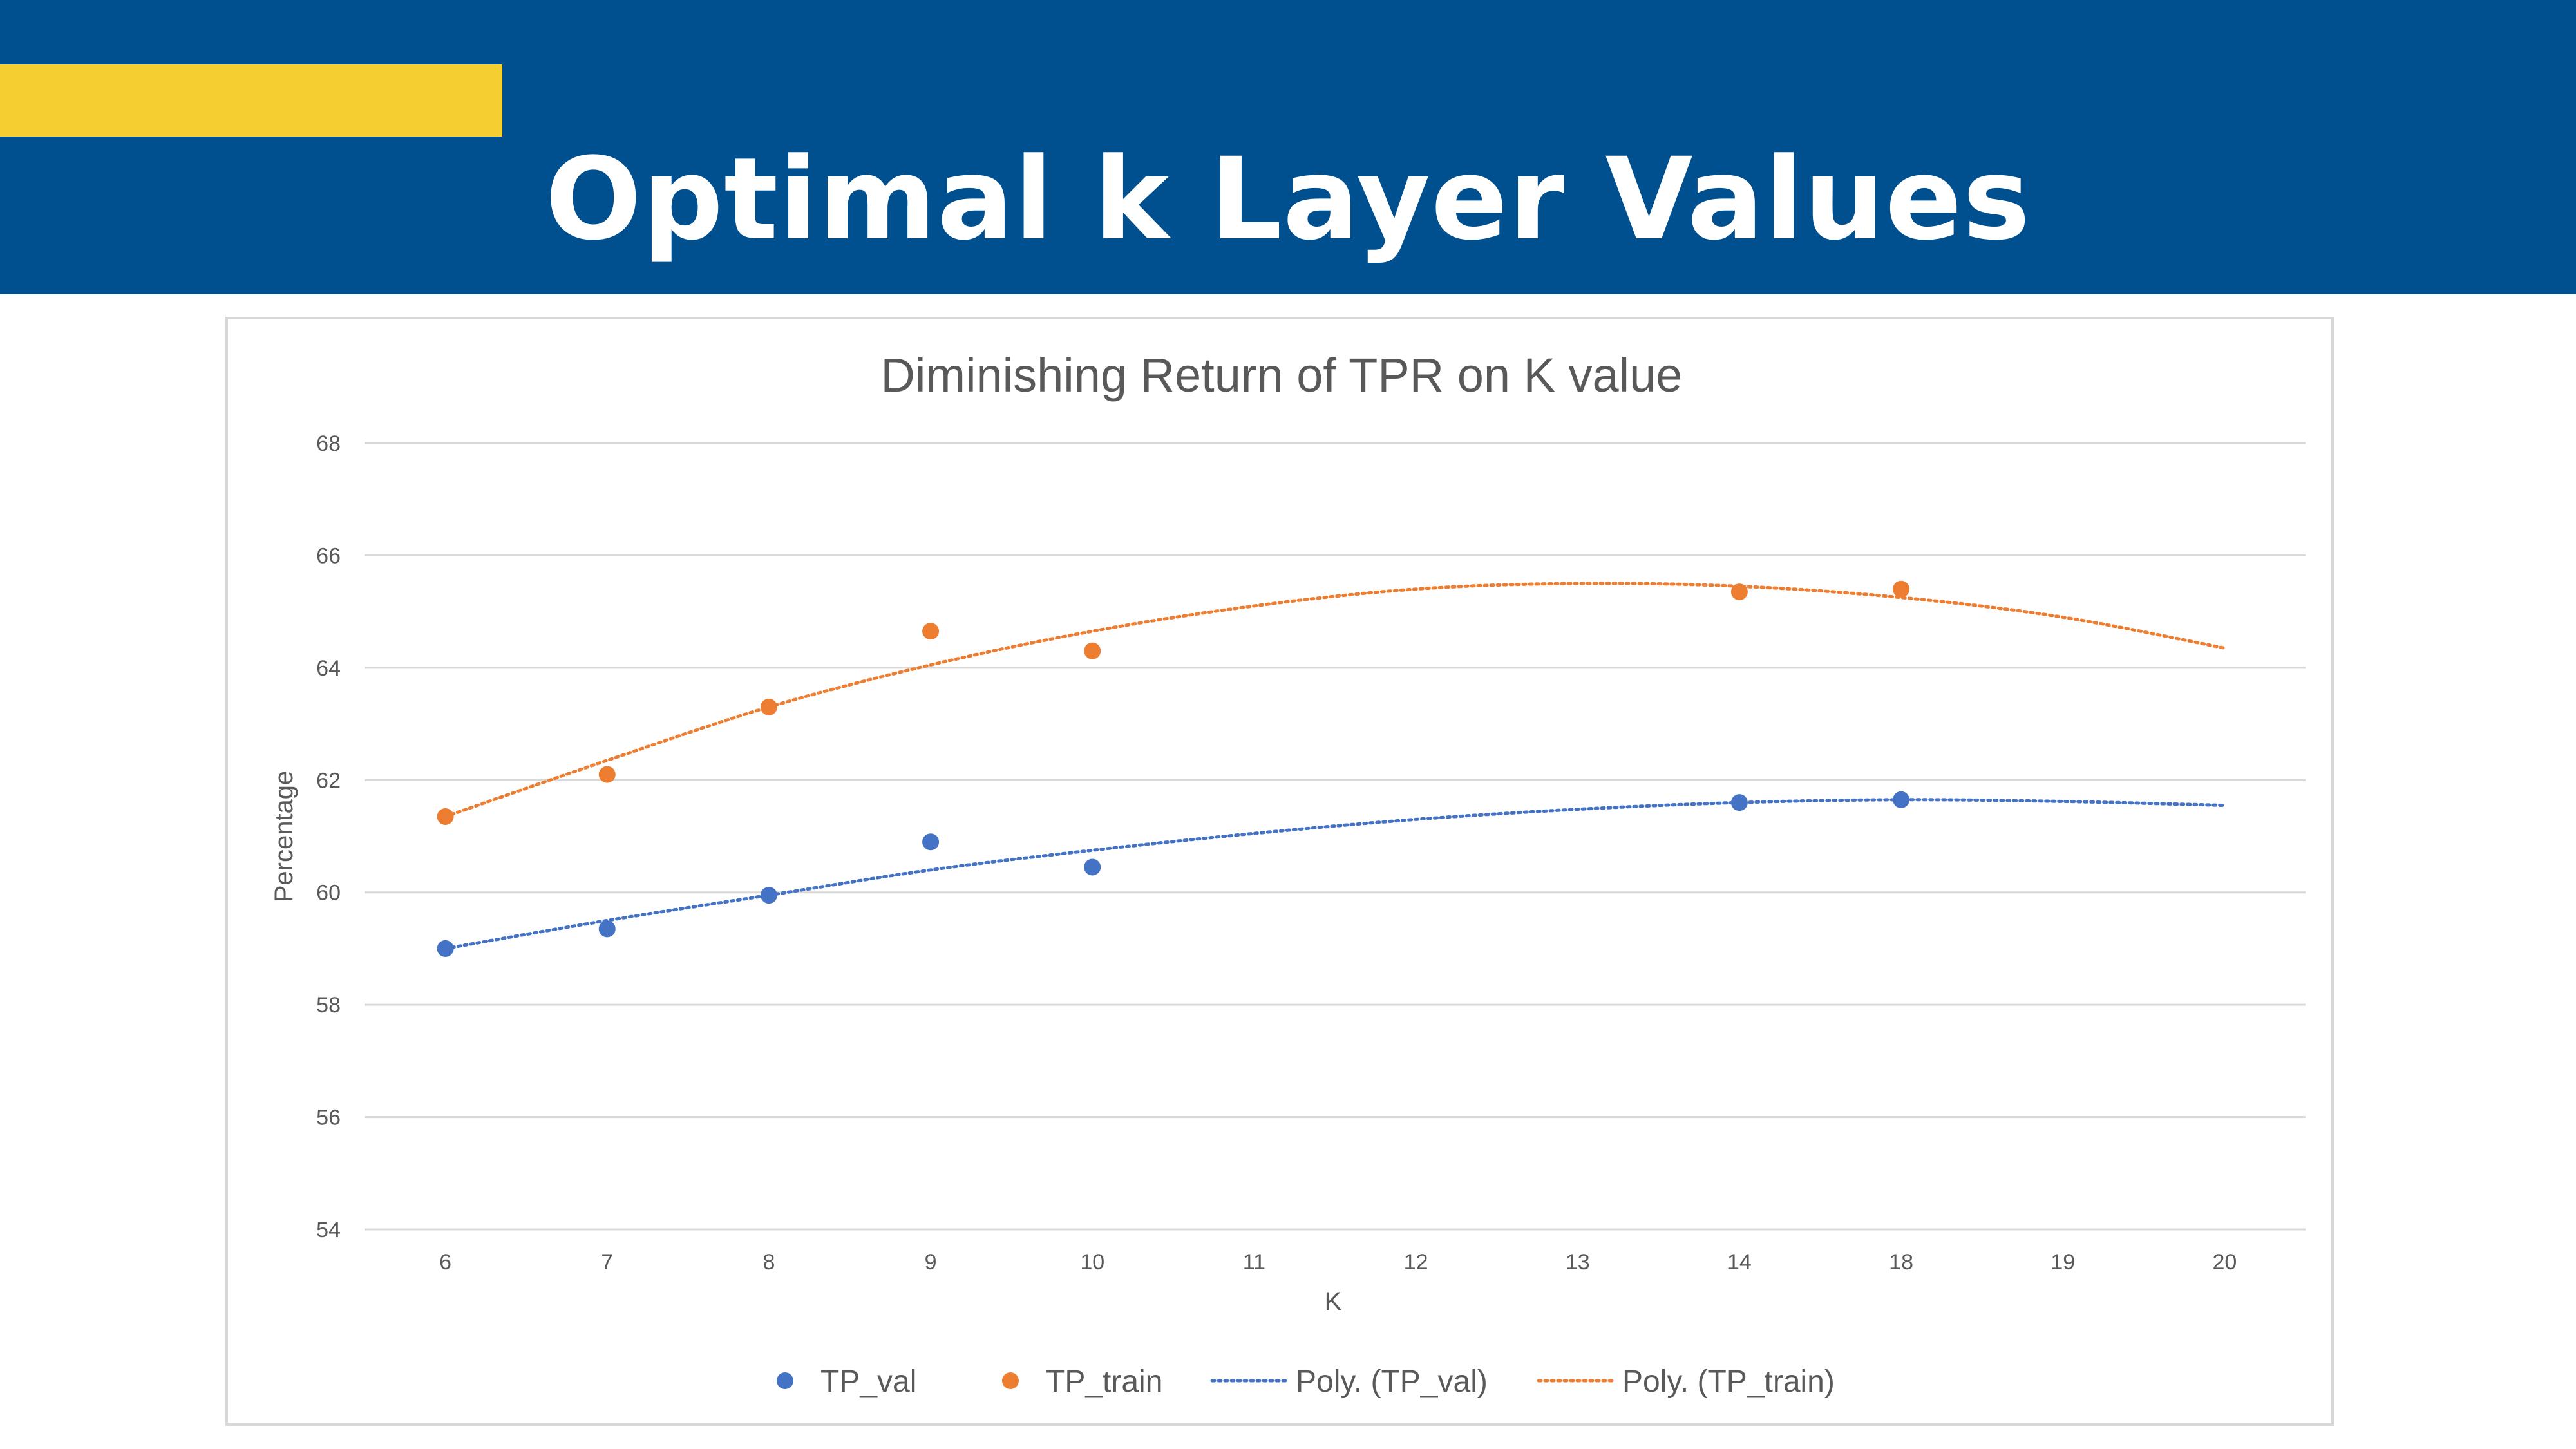 The height and width of the screenshot is (1449, 2576). Describe the element at coordinates (1092, 1262) in the screenshot. I see `x-tick-label: 10` at that location.